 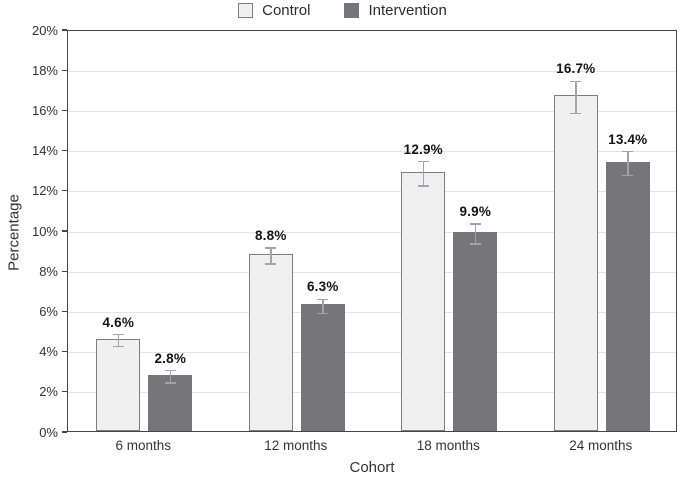 What do you see at coordinates (475, 211) in the screenshot?
I see `value-label: 9.9%` at bounding box center [475, 211].